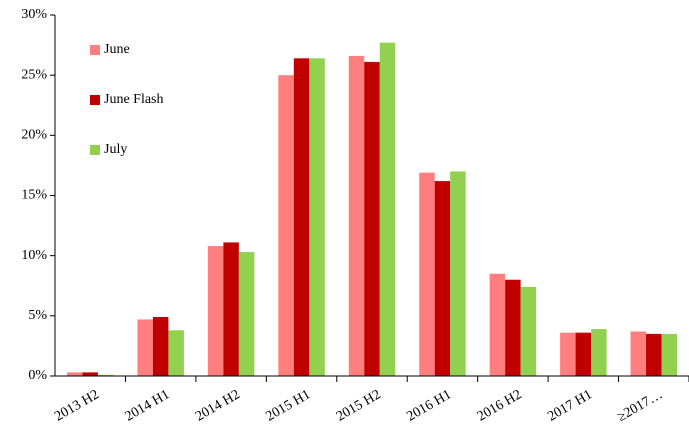 The image size is (689, 439). What do you see at coordinates (570, 405) in the screenshot?
I see `x-tick-label: 2017 H1` at bounding box center [570, 405].